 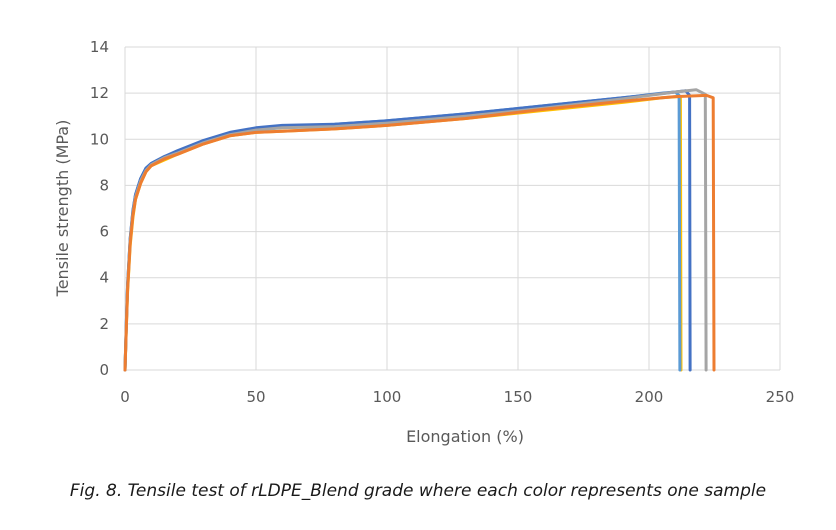 I want to click on y-tick-label: 2, so click(x=104, y=324).